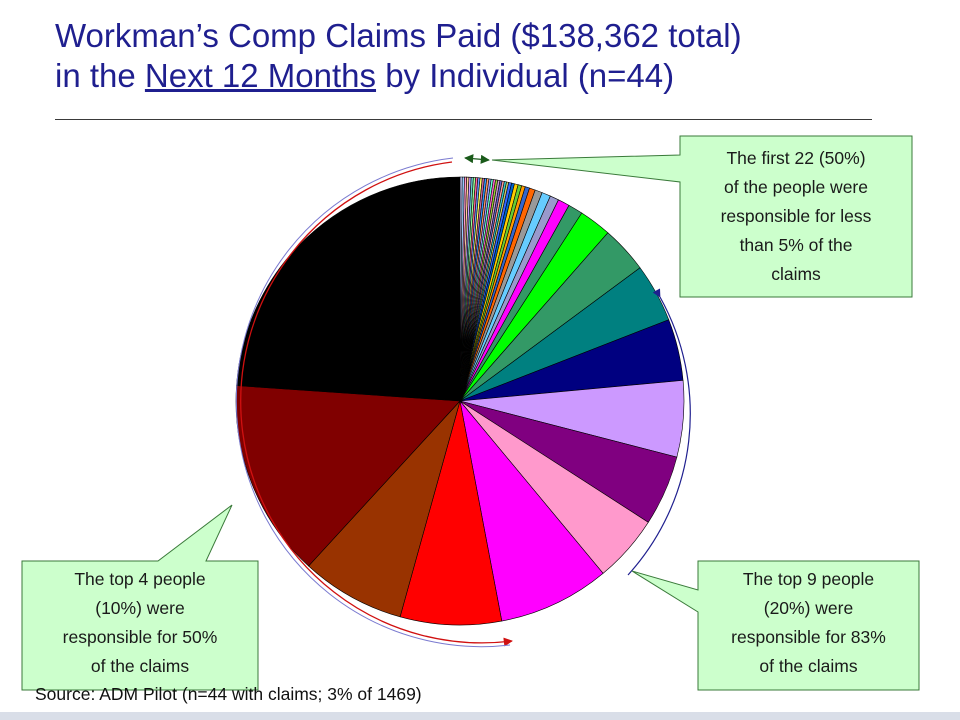 The image size is (960, 720). Describe the element at coordinates (808, 608) in the screenshot. I see `top9-line: (20%) were` at that location.